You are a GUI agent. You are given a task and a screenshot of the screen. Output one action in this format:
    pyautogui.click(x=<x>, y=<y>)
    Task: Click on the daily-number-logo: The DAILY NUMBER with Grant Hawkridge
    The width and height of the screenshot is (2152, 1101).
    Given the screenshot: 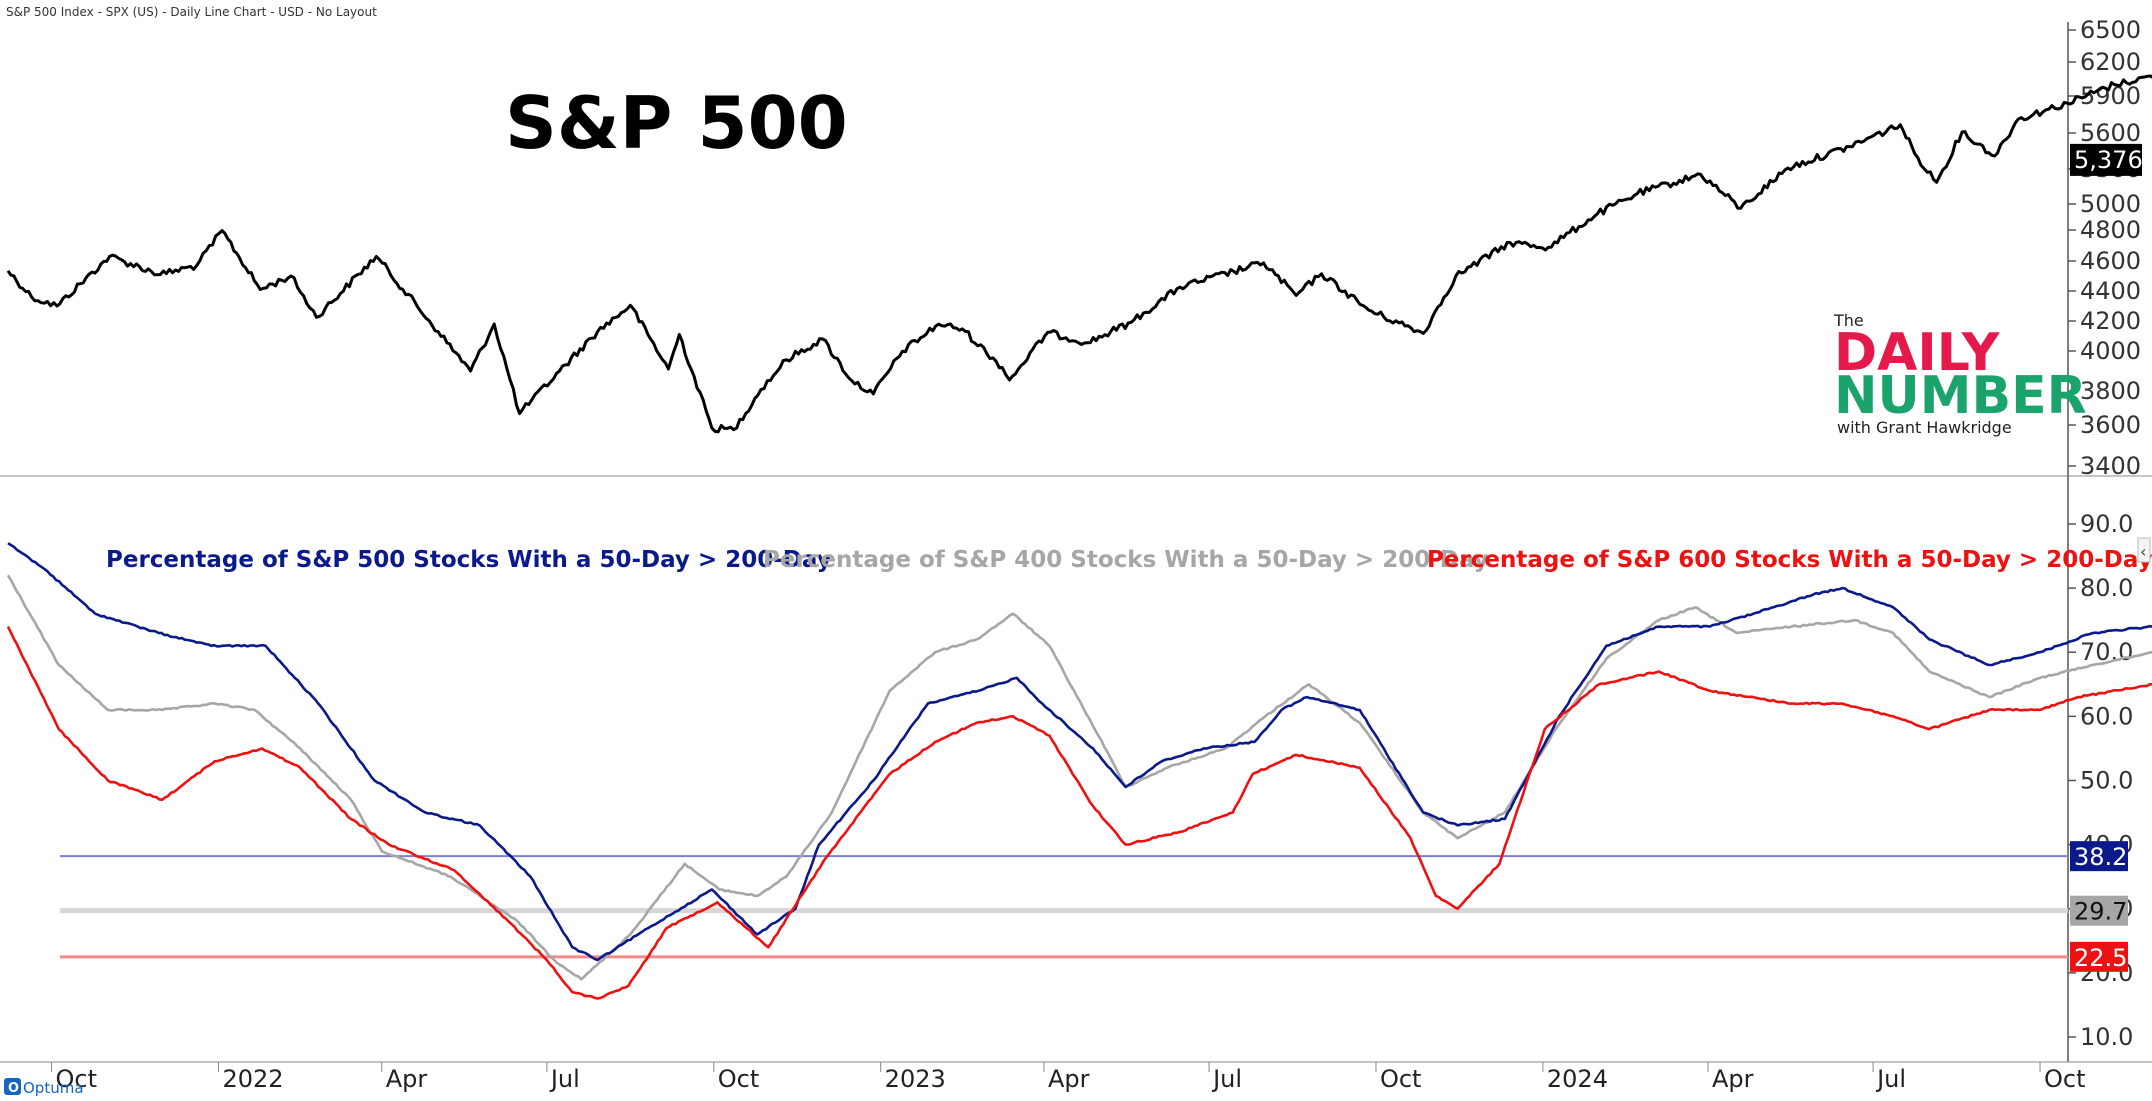 What is the action you would take?
    pyautogui.click(x=1960, y=374)
    